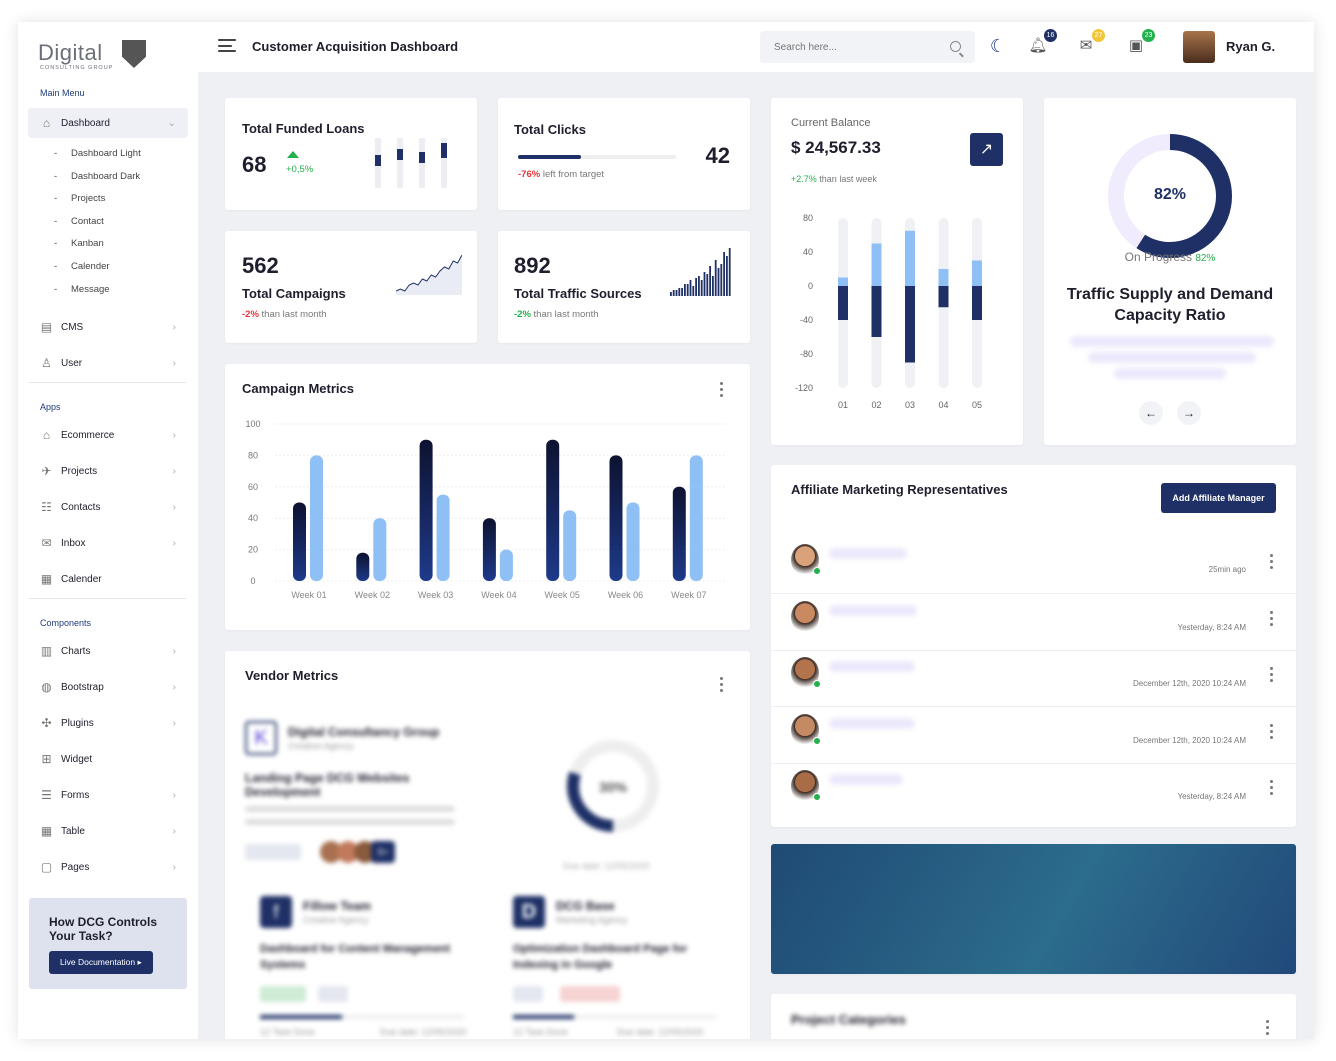 Image resolution: width=1336 pixels, height=1061 pixels. Describe the element at coordinates (1140, 42) in the screenshot. I see `gift-icon: ▣ 23` at that location.